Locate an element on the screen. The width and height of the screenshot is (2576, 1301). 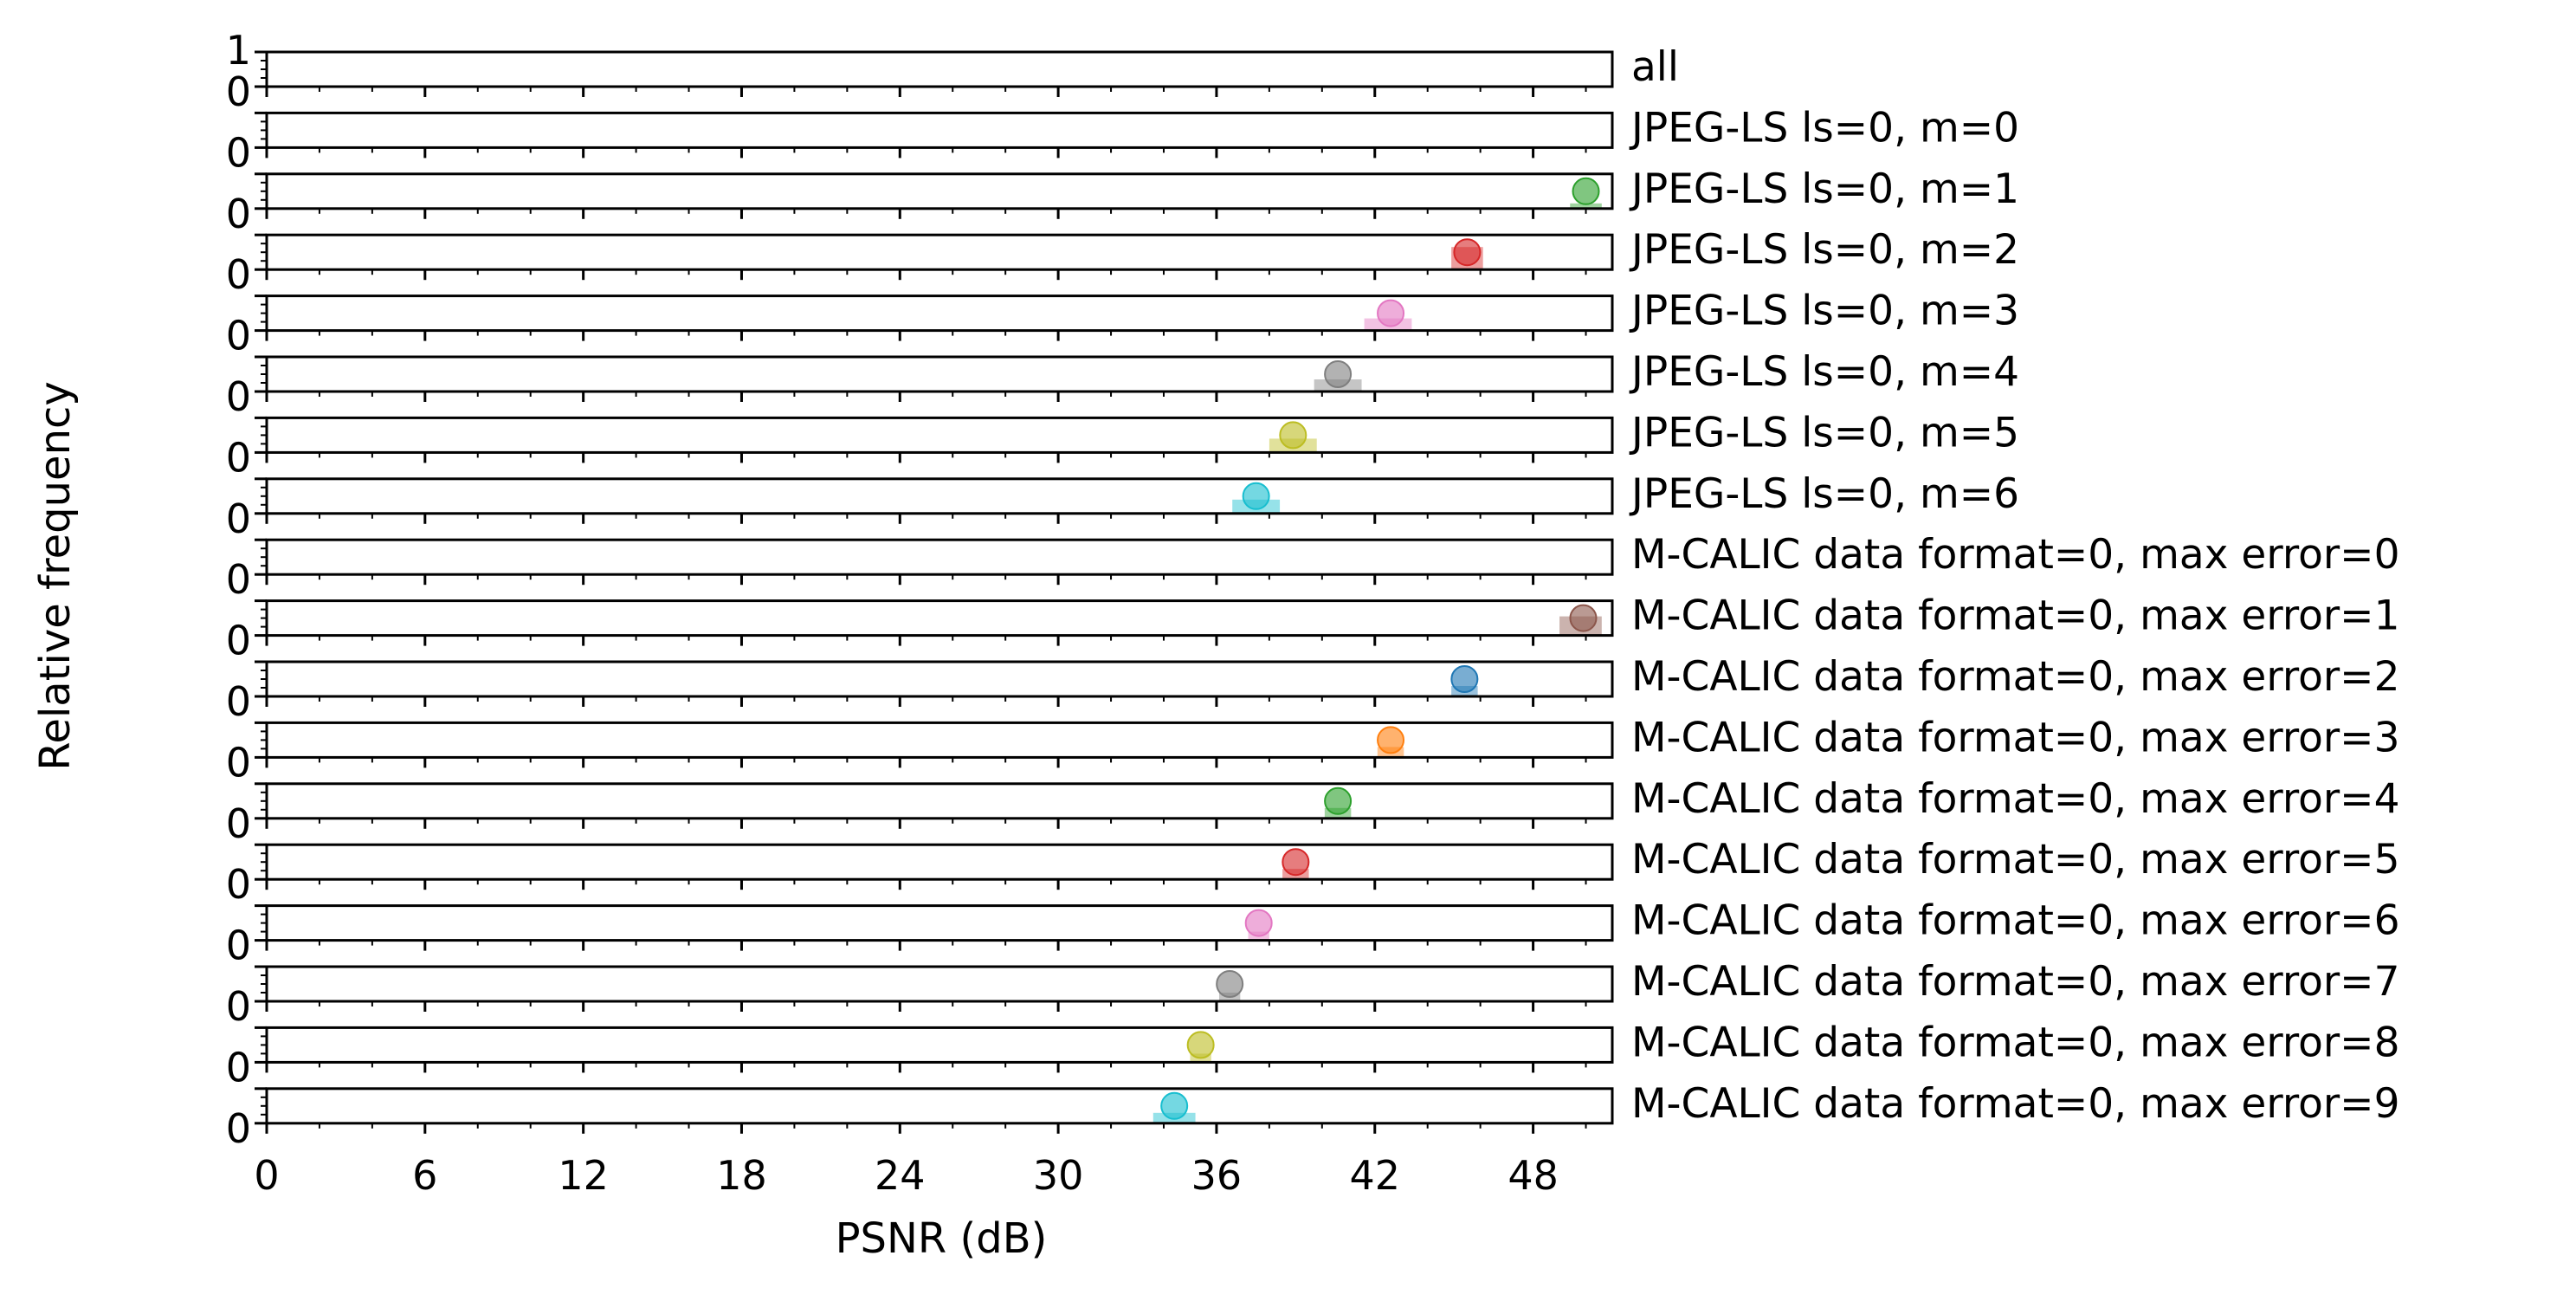
panel: 0 JPEG-LS ls=0, m=1 is located at coordinates (1123, 201).